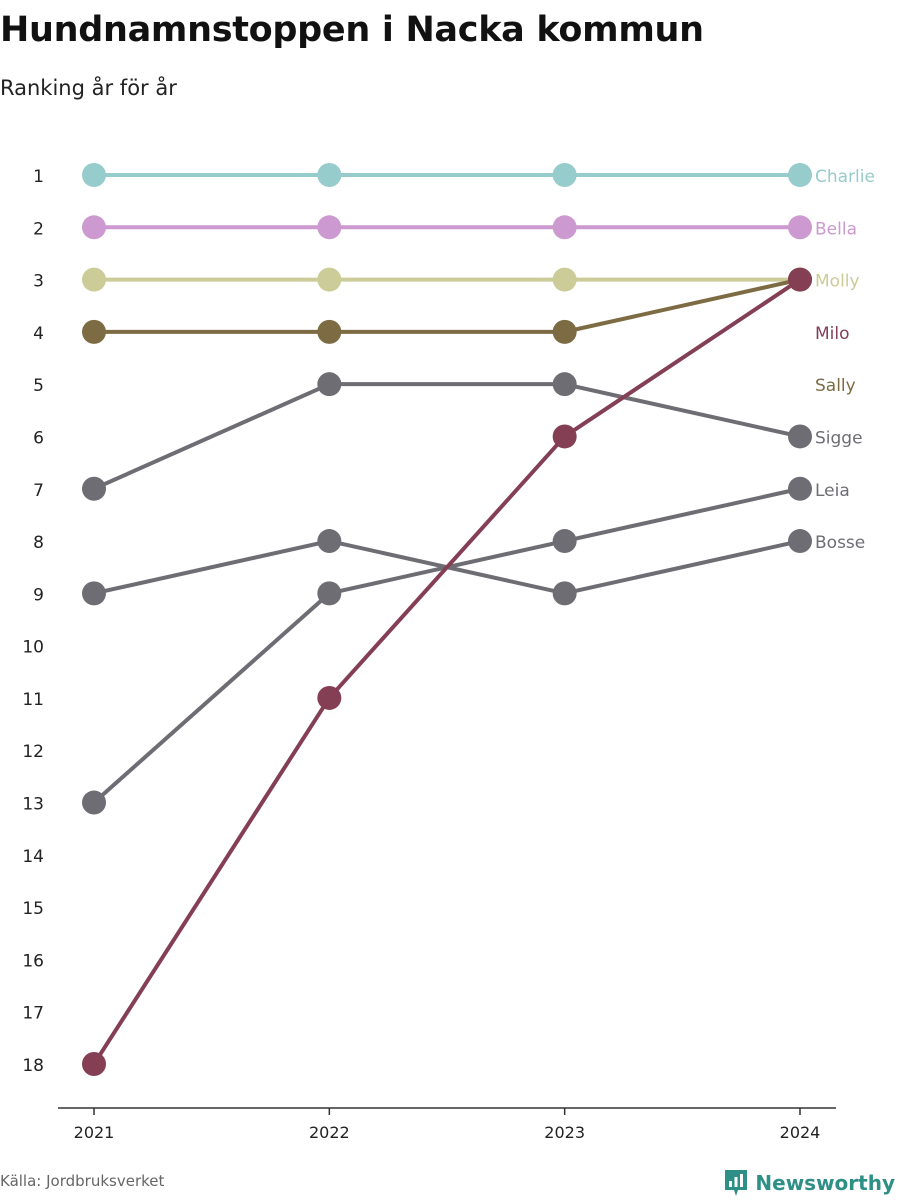 Image resolution: width=900 pixels, height=1200 pixels. Describe the element at coordinates (38, 334) in the screenshot. I see `y-tick-label: 4` at that location.